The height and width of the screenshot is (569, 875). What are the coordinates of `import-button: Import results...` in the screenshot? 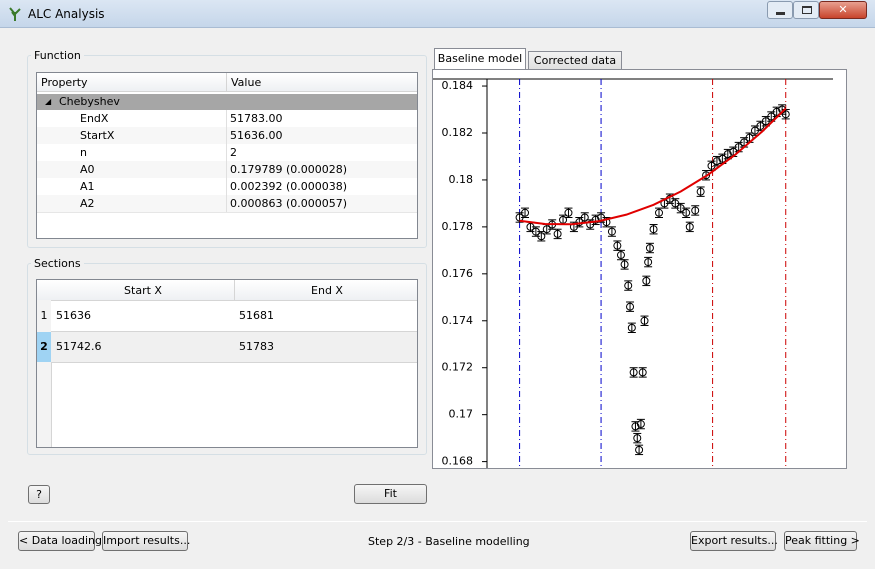 It's located at (146, 541).